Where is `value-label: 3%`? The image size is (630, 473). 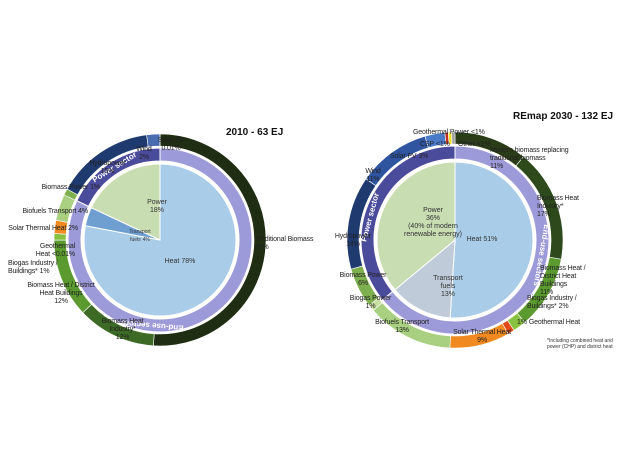
value-label: 3% is located at coordinates (423, 156).